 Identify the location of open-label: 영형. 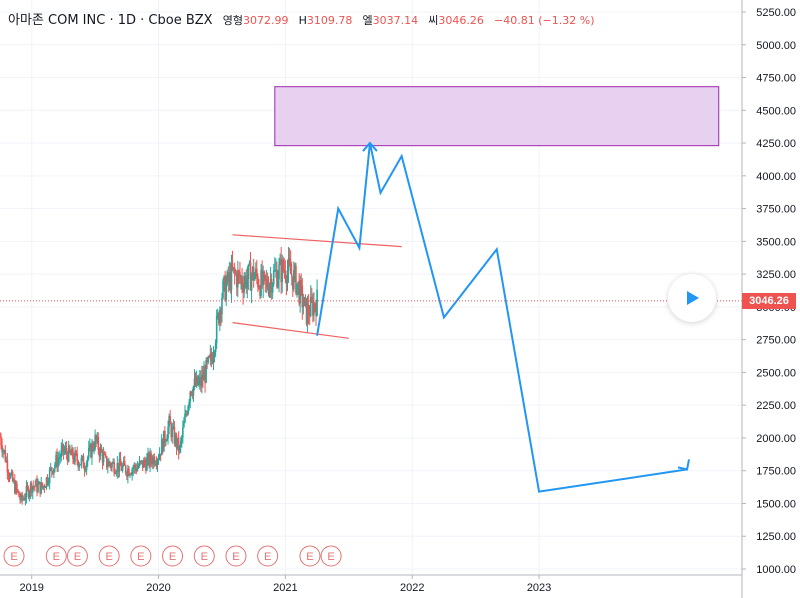
(232, 20).